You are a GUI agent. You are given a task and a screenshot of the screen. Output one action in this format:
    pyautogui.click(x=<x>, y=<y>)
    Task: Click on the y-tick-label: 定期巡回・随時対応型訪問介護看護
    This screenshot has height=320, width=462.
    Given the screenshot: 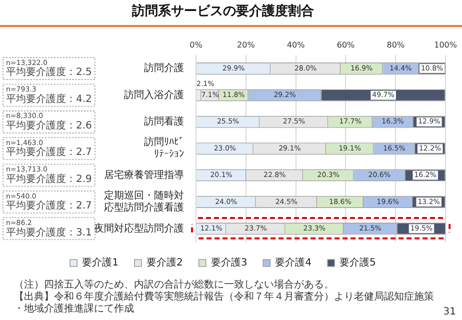 What is the action you would take?
    pyautogui.click(x=144, y=202)
    